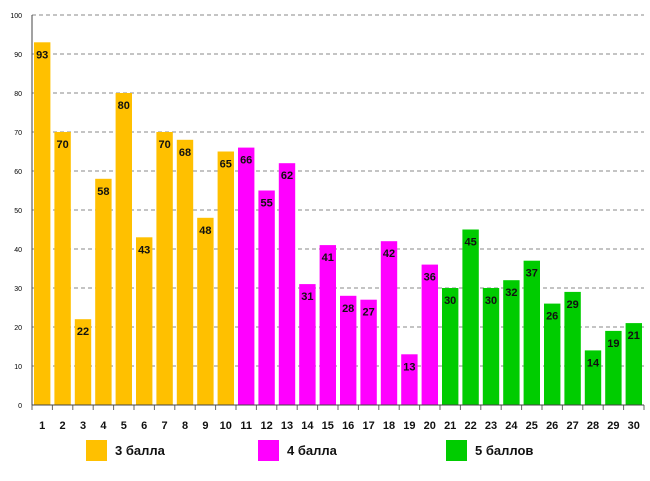 Image resolution: width=650 pixels, height=481 pixels. I want to click on x-tick-label: 9, so click(205, 426).